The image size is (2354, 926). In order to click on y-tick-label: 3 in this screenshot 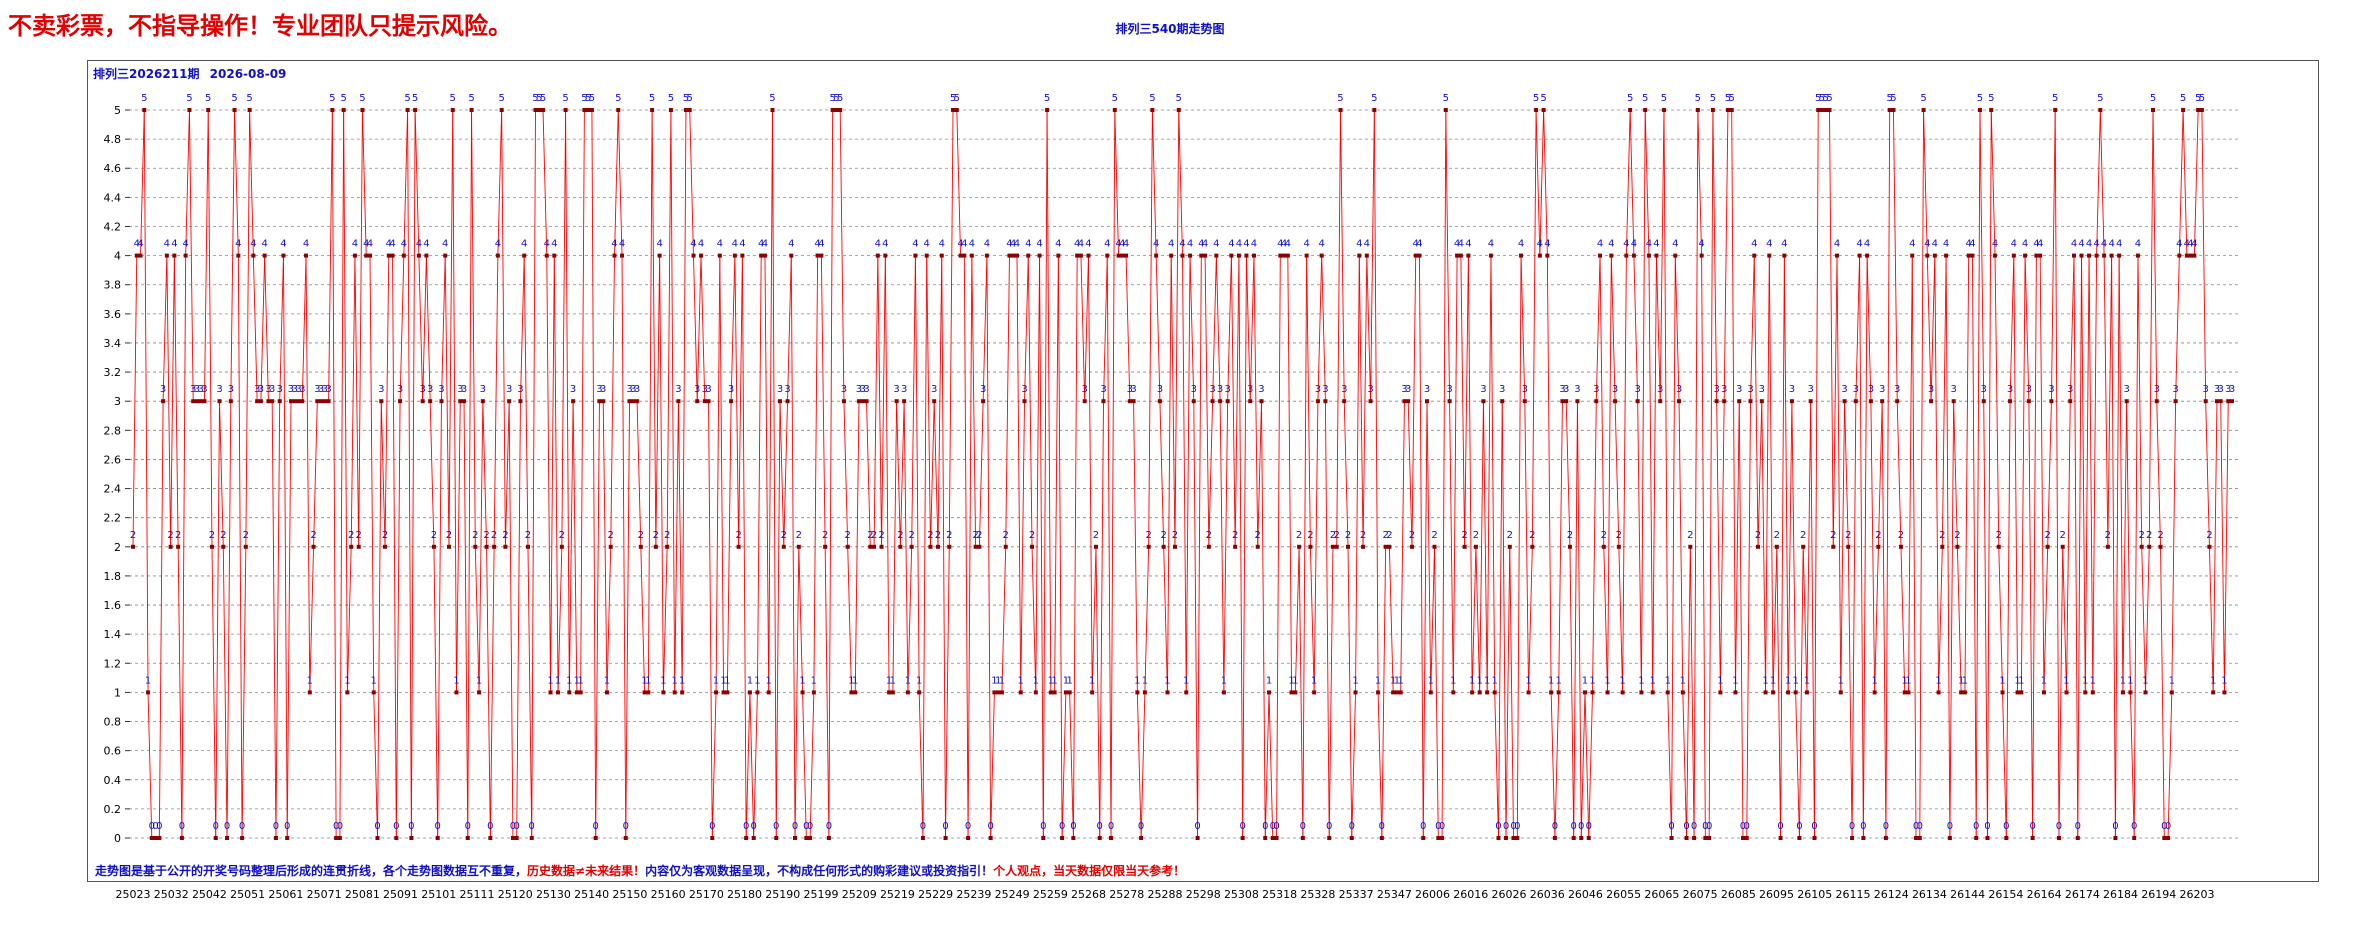, I will do `click(117, 401)`.